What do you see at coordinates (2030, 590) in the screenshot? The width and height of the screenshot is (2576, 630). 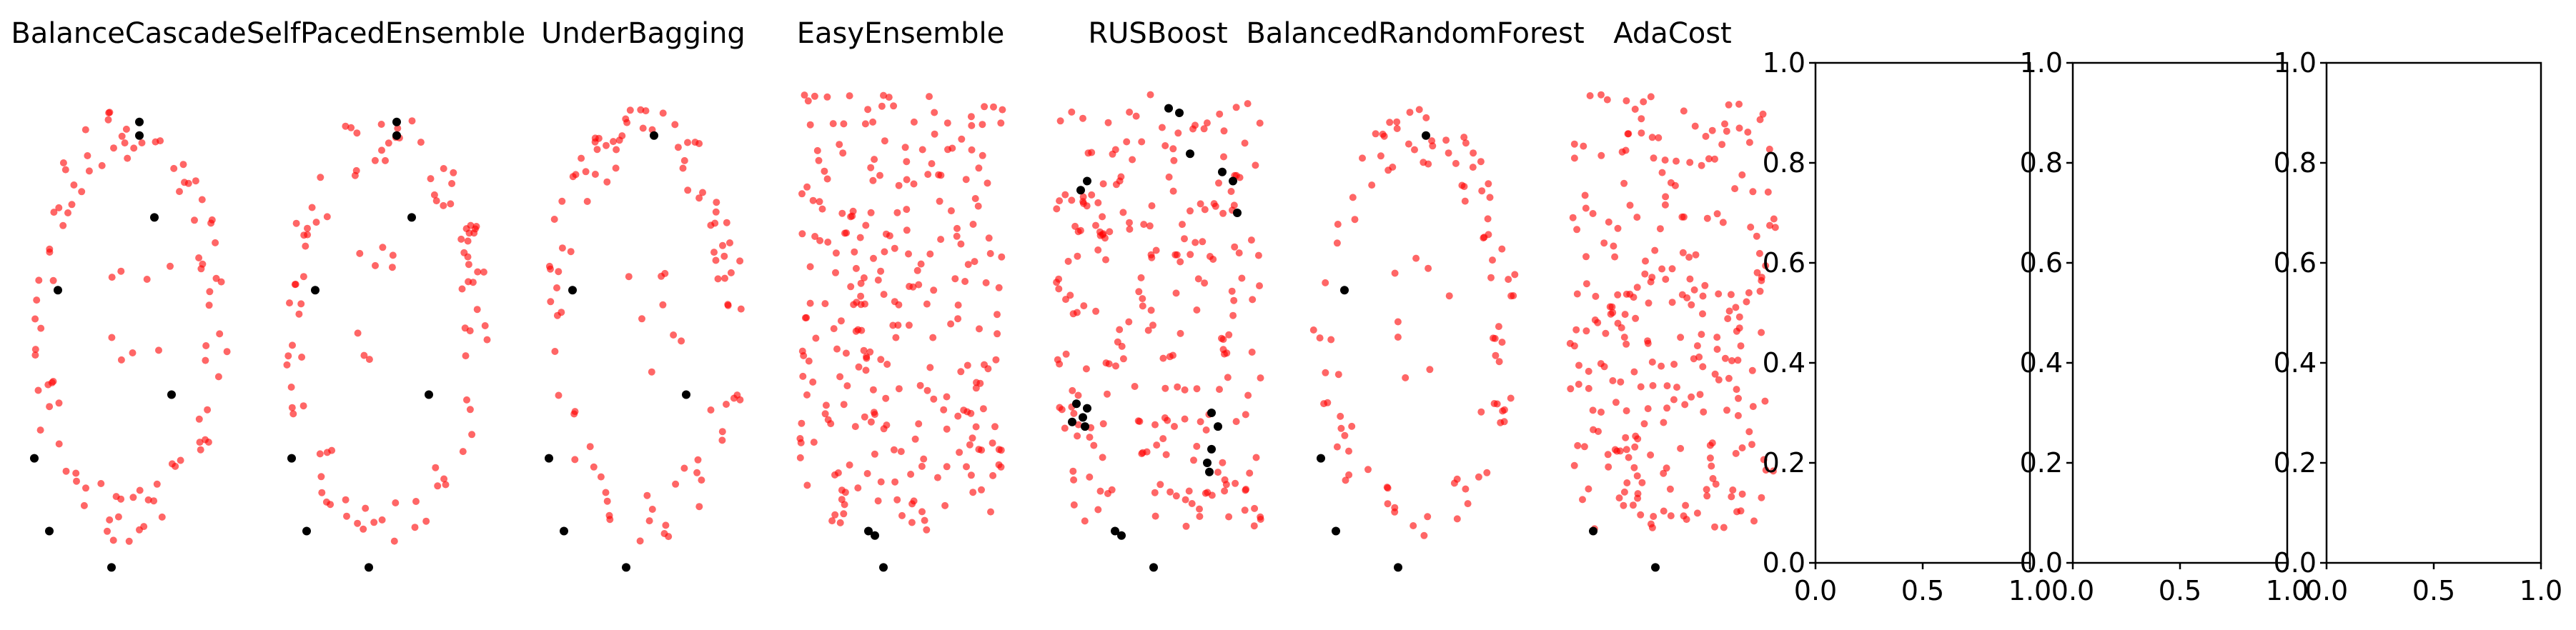 I see `x-tick-label: 1.0` at bounding box center [2030, 590].